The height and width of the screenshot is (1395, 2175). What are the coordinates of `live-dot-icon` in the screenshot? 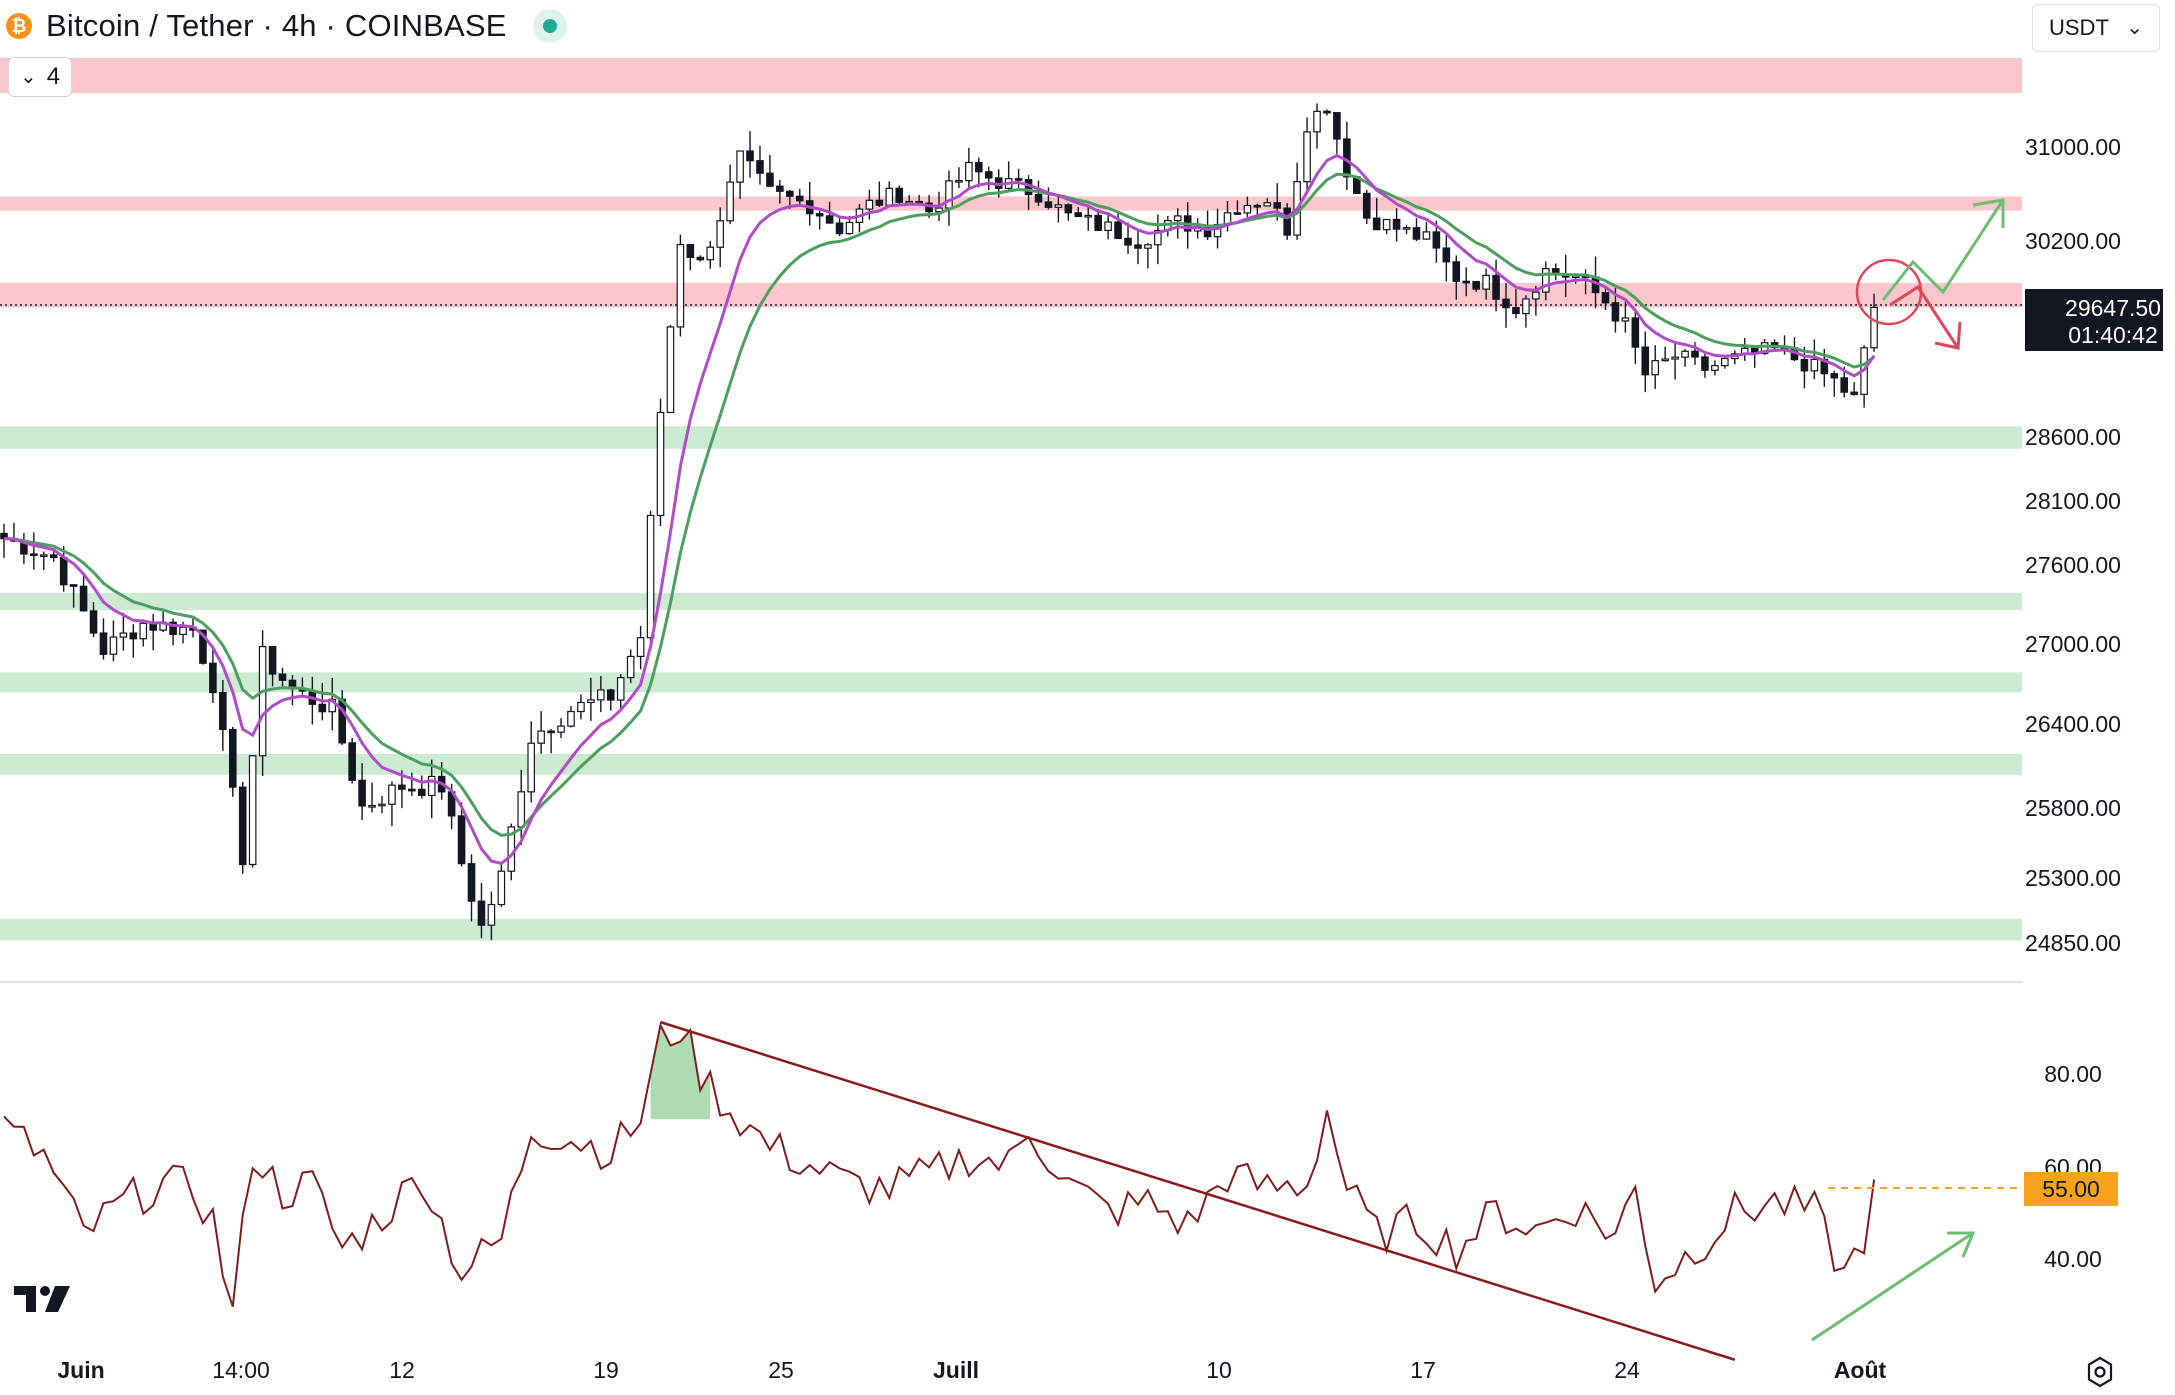 It's located at (549, 26).